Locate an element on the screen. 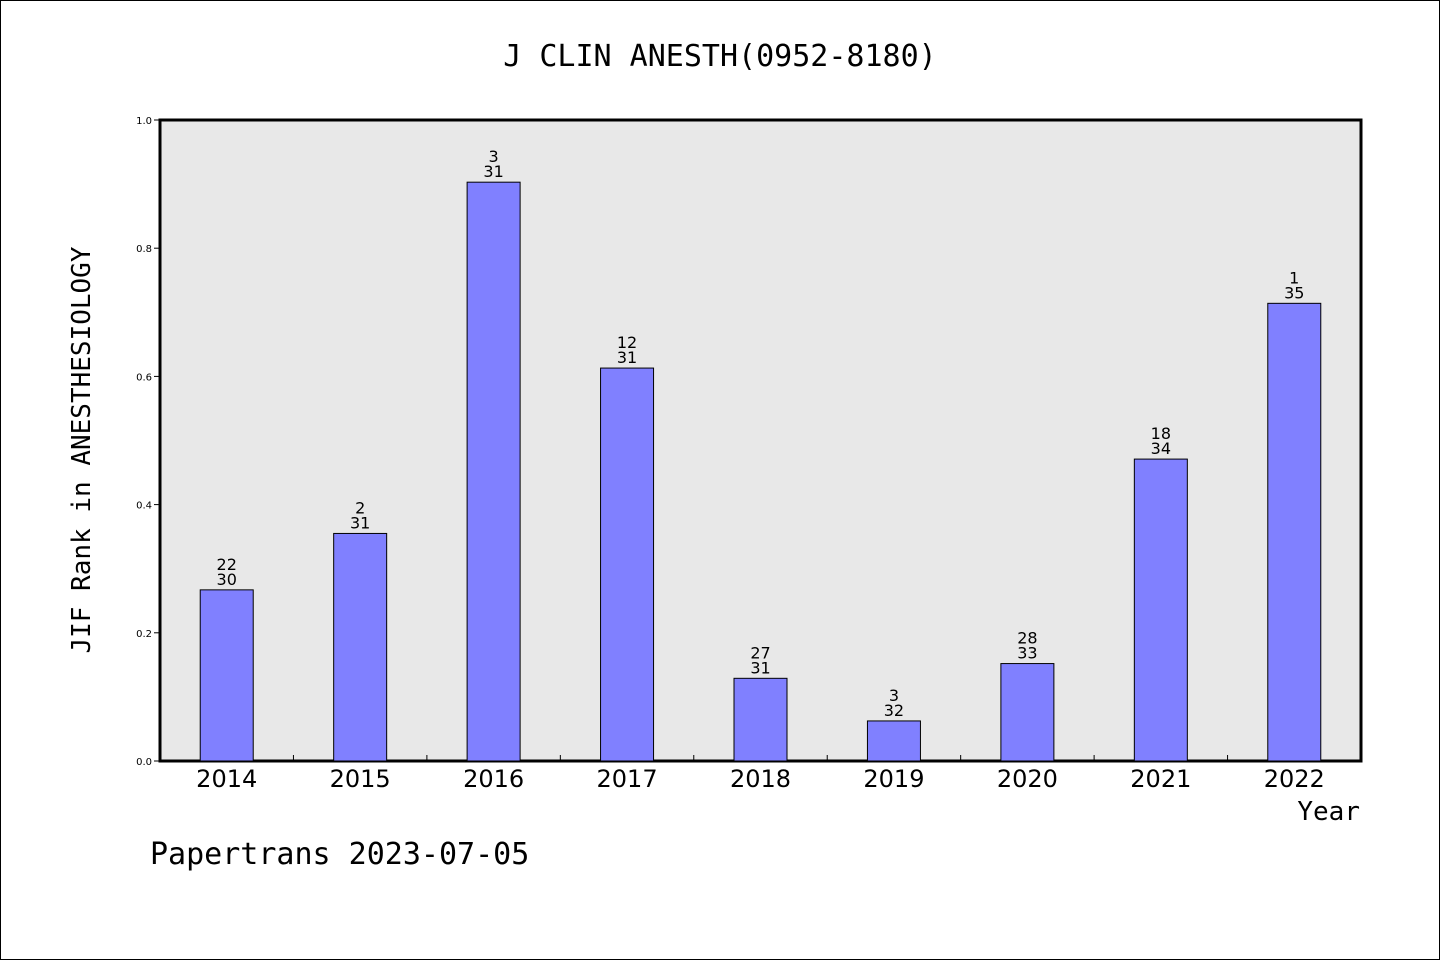  y-tick-label: 0.6 is located at coordinates (144, 377).